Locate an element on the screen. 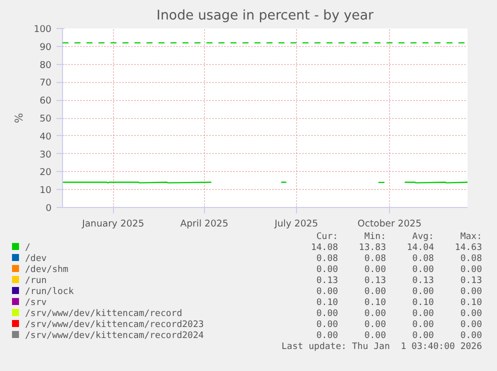 The width and height of the screenshot is (497, 371). legend-label: /dev/shm is located at coordinates (47, 270).